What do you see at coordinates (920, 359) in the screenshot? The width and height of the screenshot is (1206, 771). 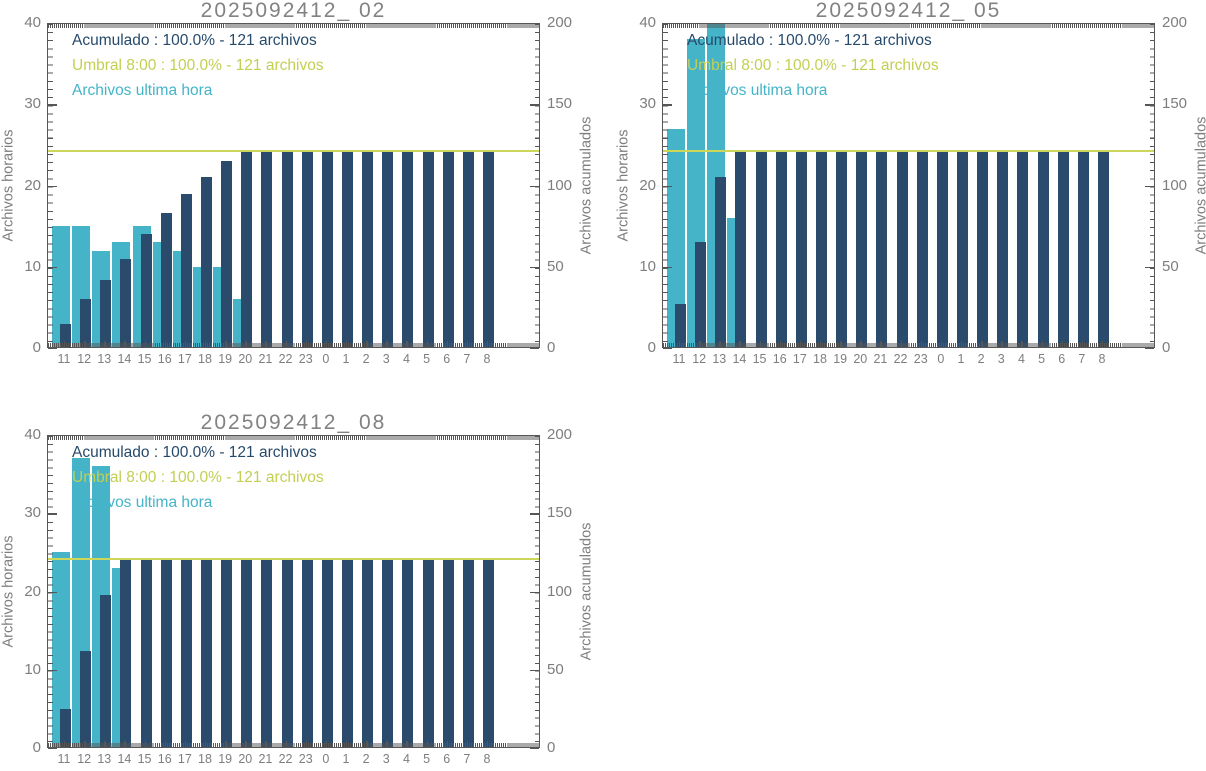 I see `x-tick-label: 23` at bounding box center [920, 359].